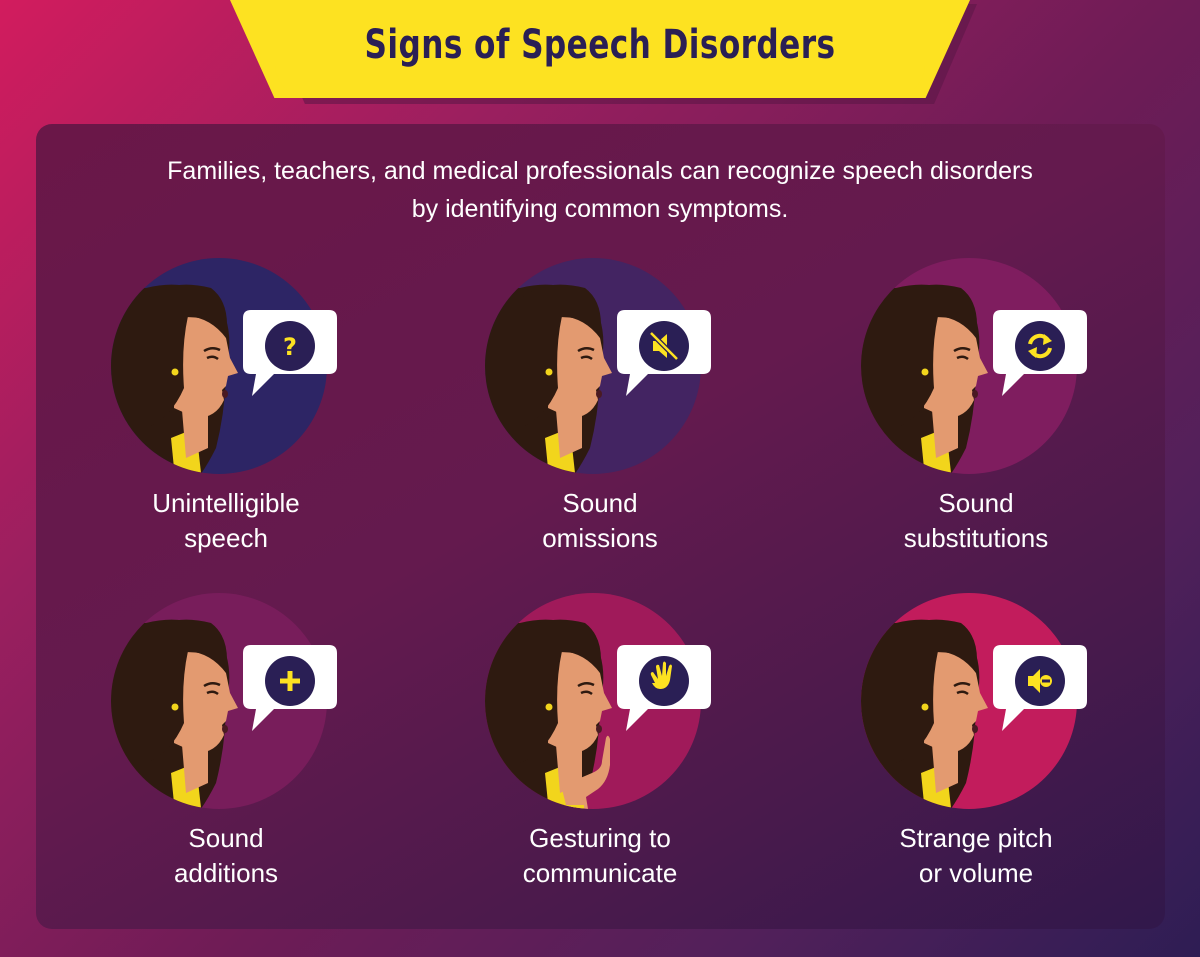 The height and width of the screenshot is (957, 1200). What do you see at coordinates (661, 675) in the screenshot?
I see `waving-hand-icon` at bounding box center [661, 675].